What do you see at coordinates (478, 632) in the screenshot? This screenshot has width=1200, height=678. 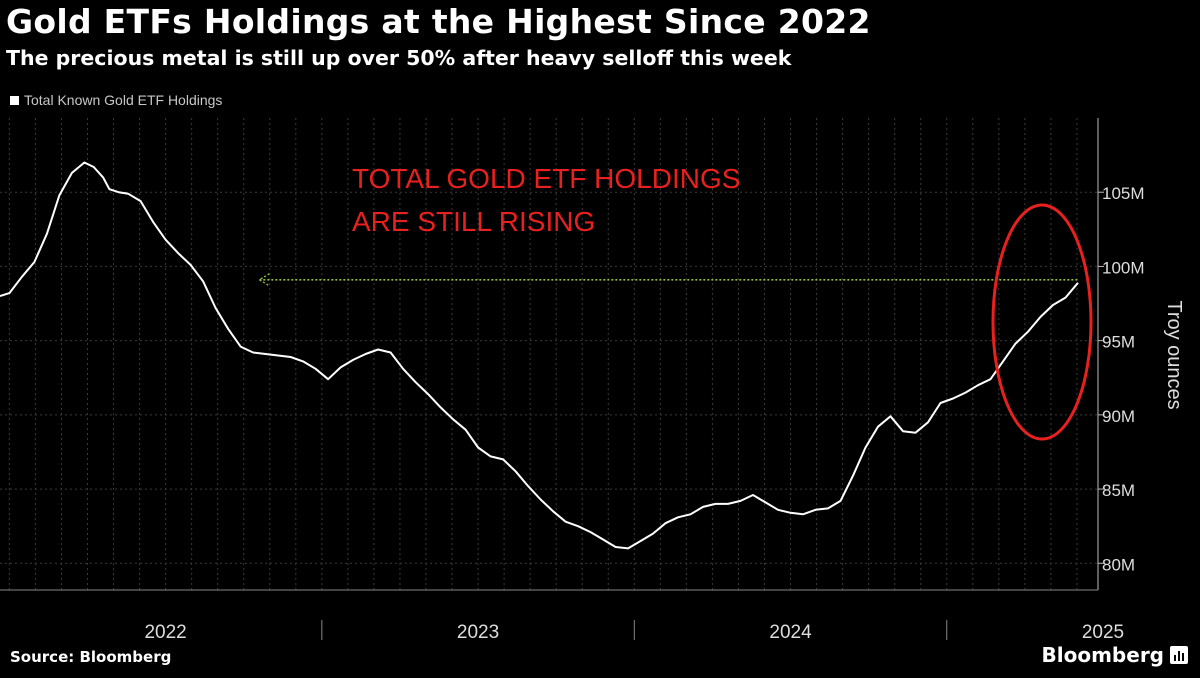 I see `x-tick-label: 2023` at bounding box center [478, 632].